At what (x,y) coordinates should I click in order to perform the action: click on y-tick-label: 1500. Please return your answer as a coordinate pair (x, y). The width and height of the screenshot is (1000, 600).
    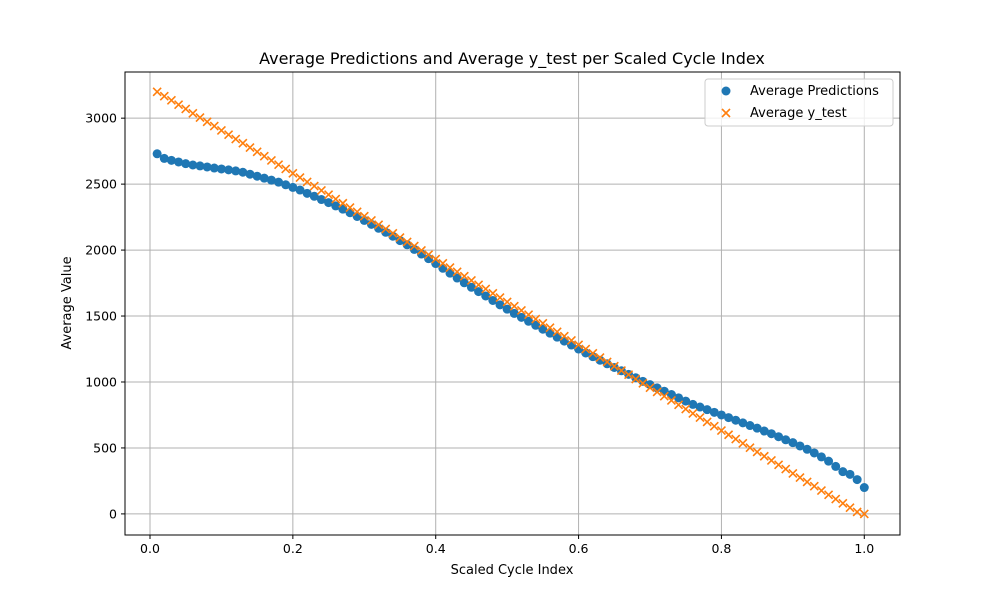
    Looking at the image, I should click on (101, 316).